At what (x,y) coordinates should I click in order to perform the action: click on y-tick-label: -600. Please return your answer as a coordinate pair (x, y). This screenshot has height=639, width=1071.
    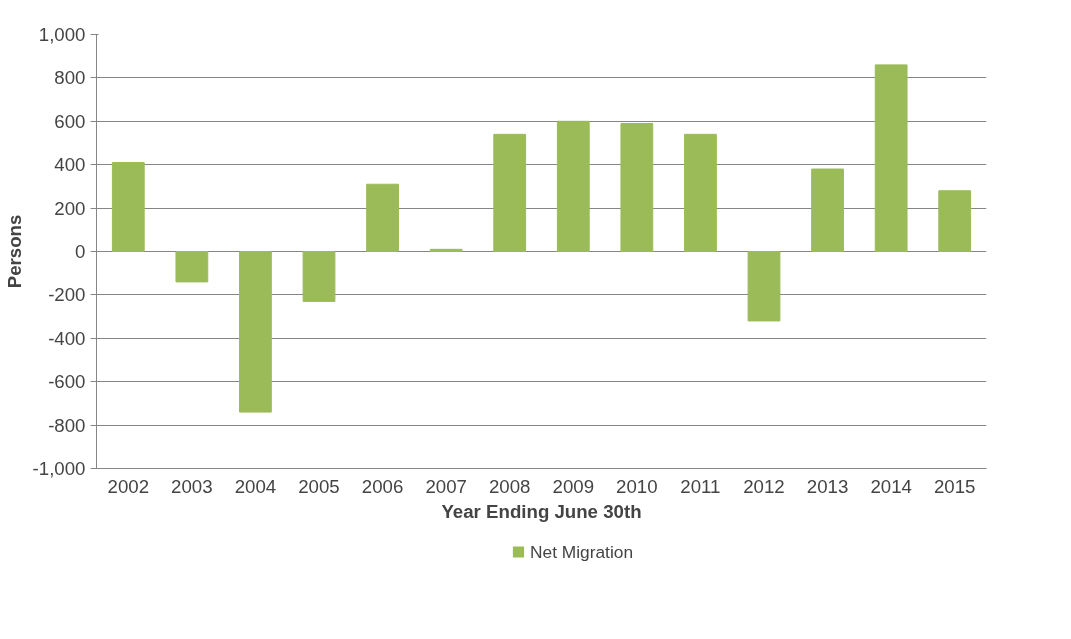
    Looking at the image, I should click on (67, 382).